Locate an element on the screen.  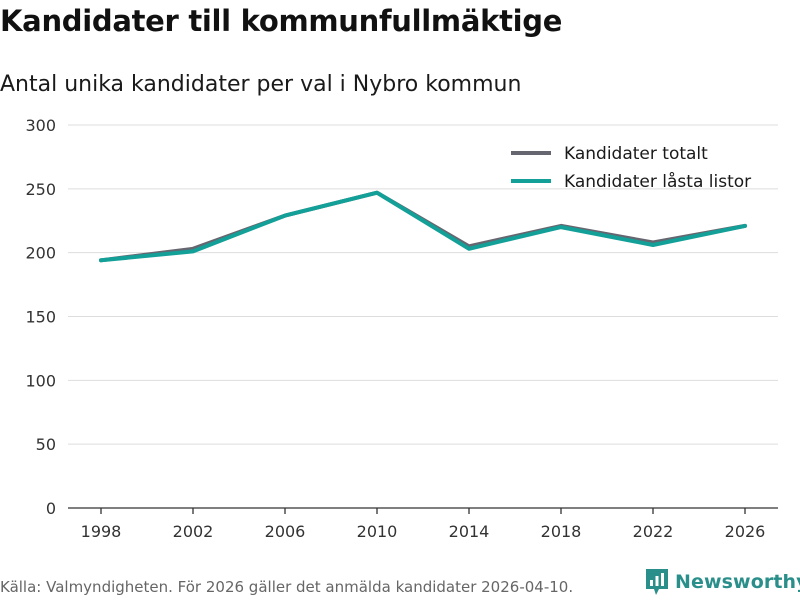
legend-label: Kandidater låsta listor is located at coordinates (657, 181).